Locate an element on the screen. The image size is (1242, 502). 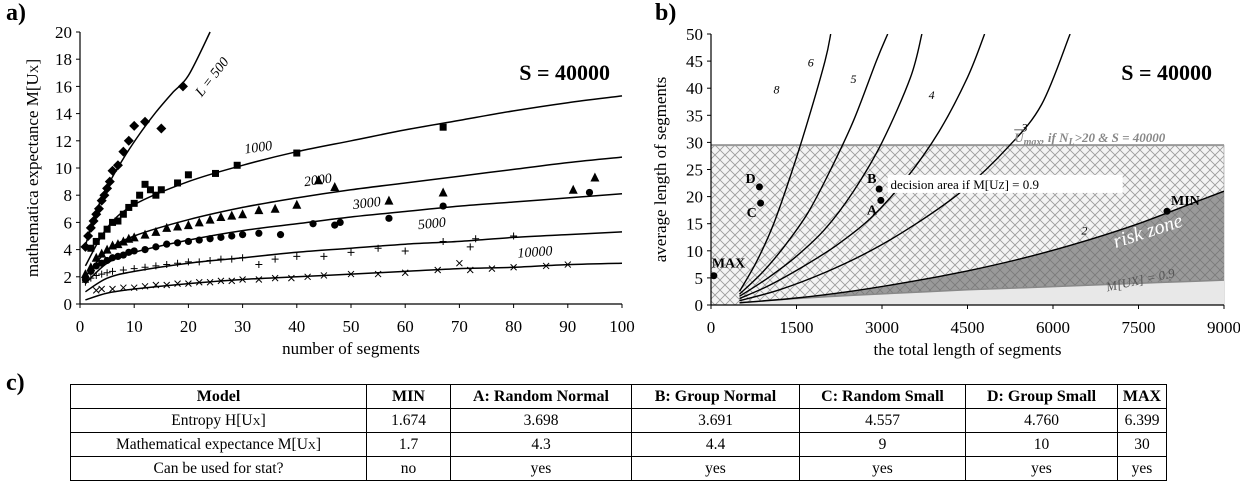
curve-label-8: 8 is located at coordinates (777, 90).